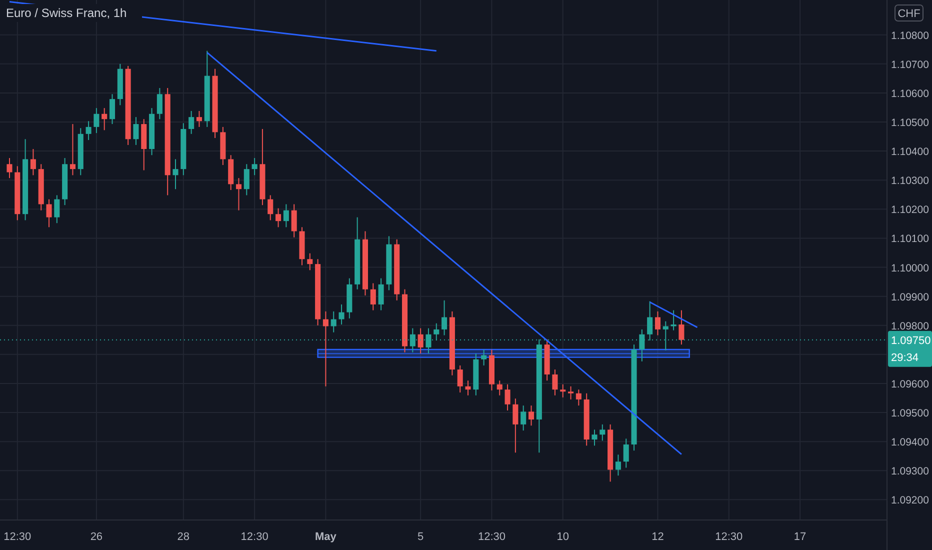 This screenshot has width=932, height=550. I want to click on ref-line-label: 1.09750, so click(911, 340).